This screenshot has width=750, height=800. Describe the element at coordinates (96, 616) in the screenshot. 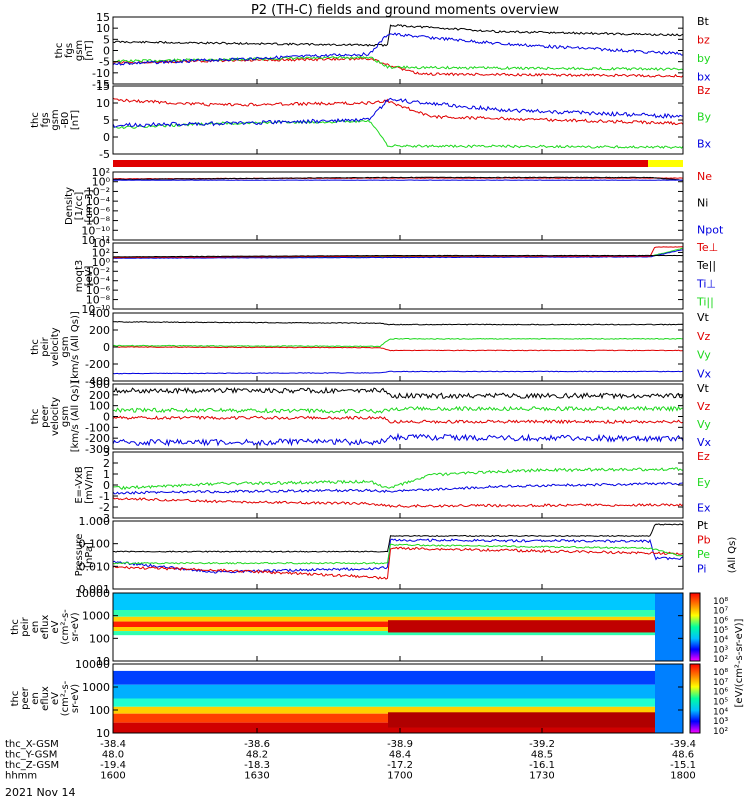

I see `y-tick-label: 1000` at that location.